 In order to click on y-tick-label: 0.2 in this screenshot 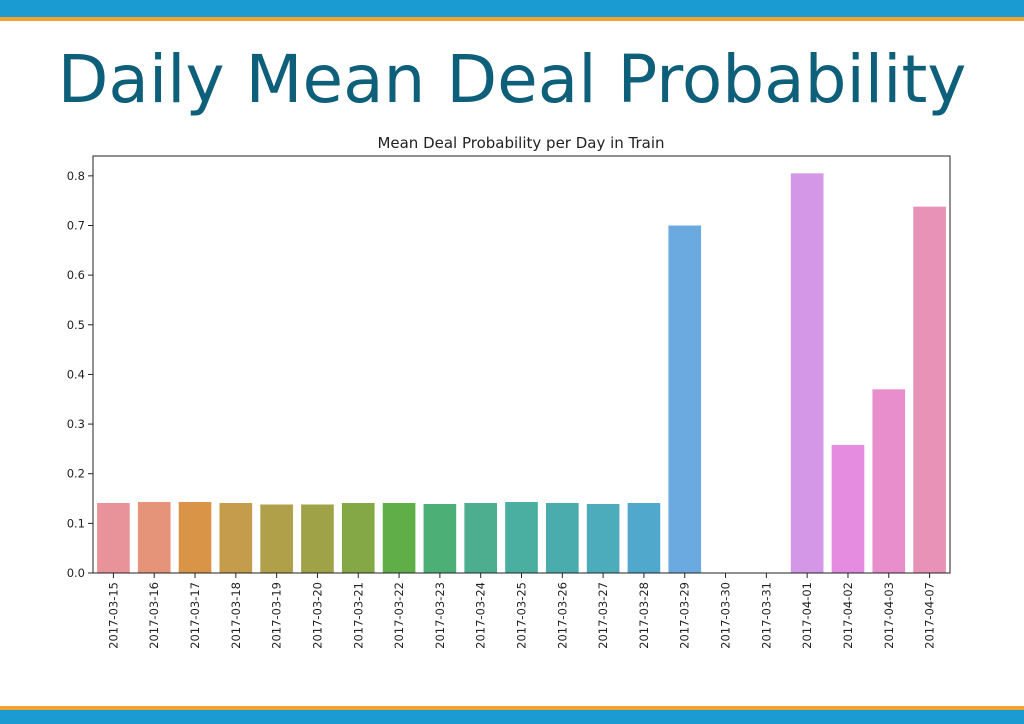, I will do `click(76, 474)`.